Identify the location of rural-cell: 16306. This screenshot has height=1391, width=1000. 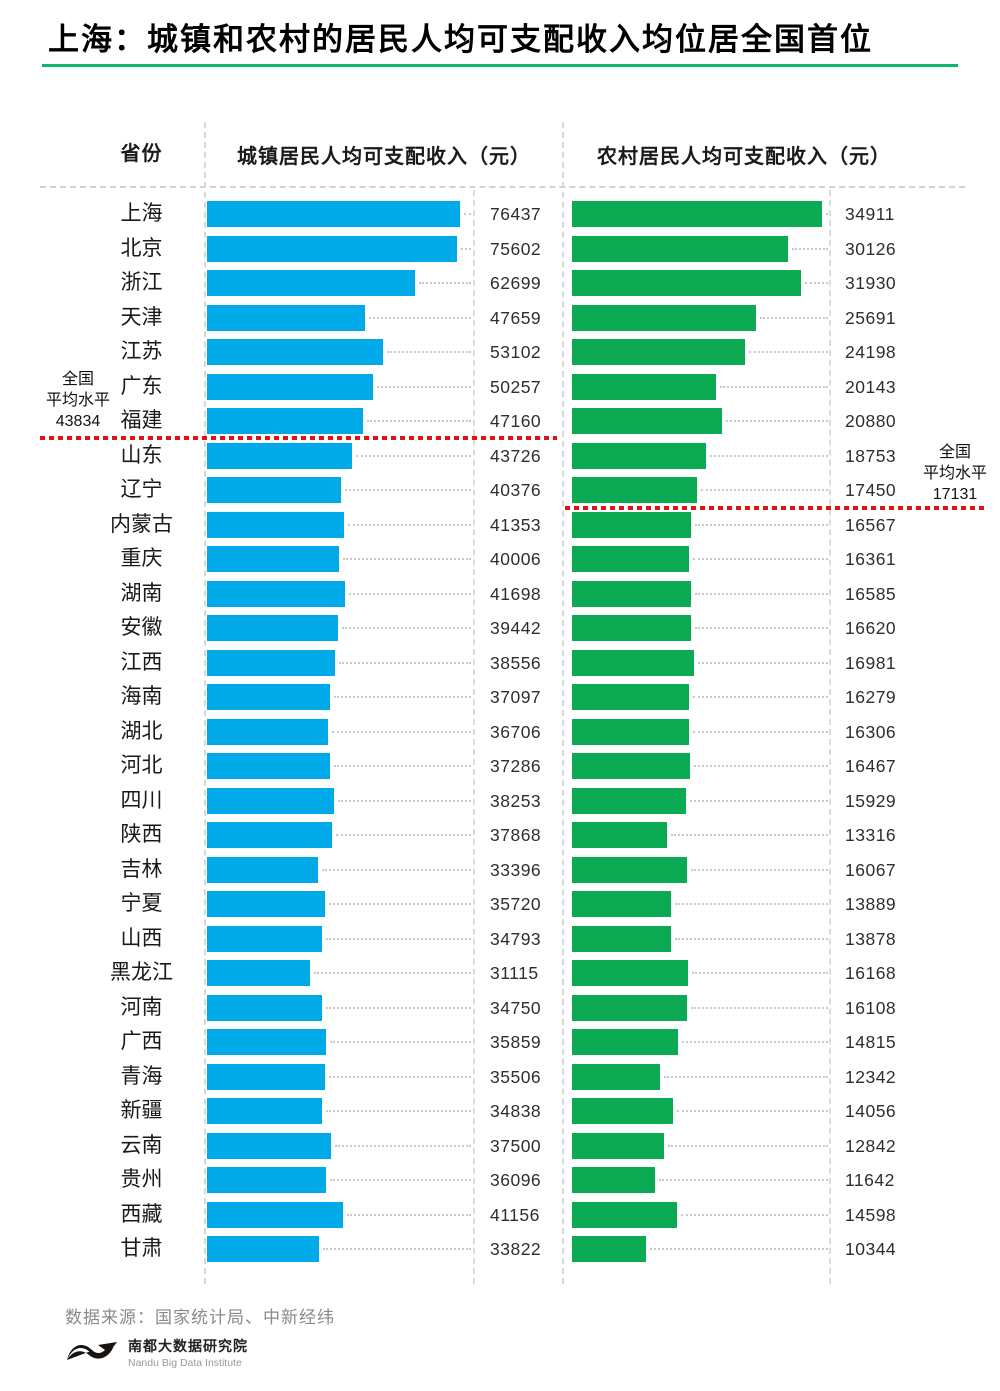
(764, 732).